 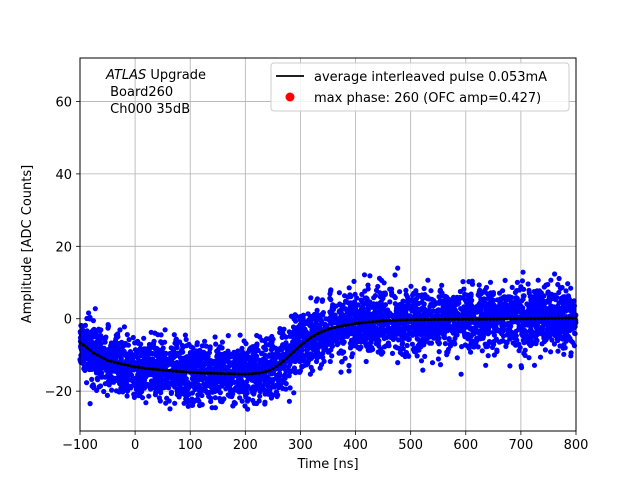 I want to click on x-tick-label: 600, so click(x=465, y=445).